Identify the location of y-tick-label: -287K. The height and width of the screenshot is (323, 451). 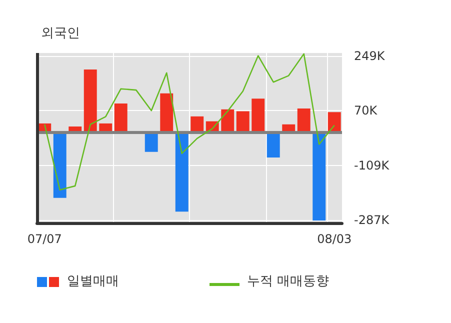
(372, 219).